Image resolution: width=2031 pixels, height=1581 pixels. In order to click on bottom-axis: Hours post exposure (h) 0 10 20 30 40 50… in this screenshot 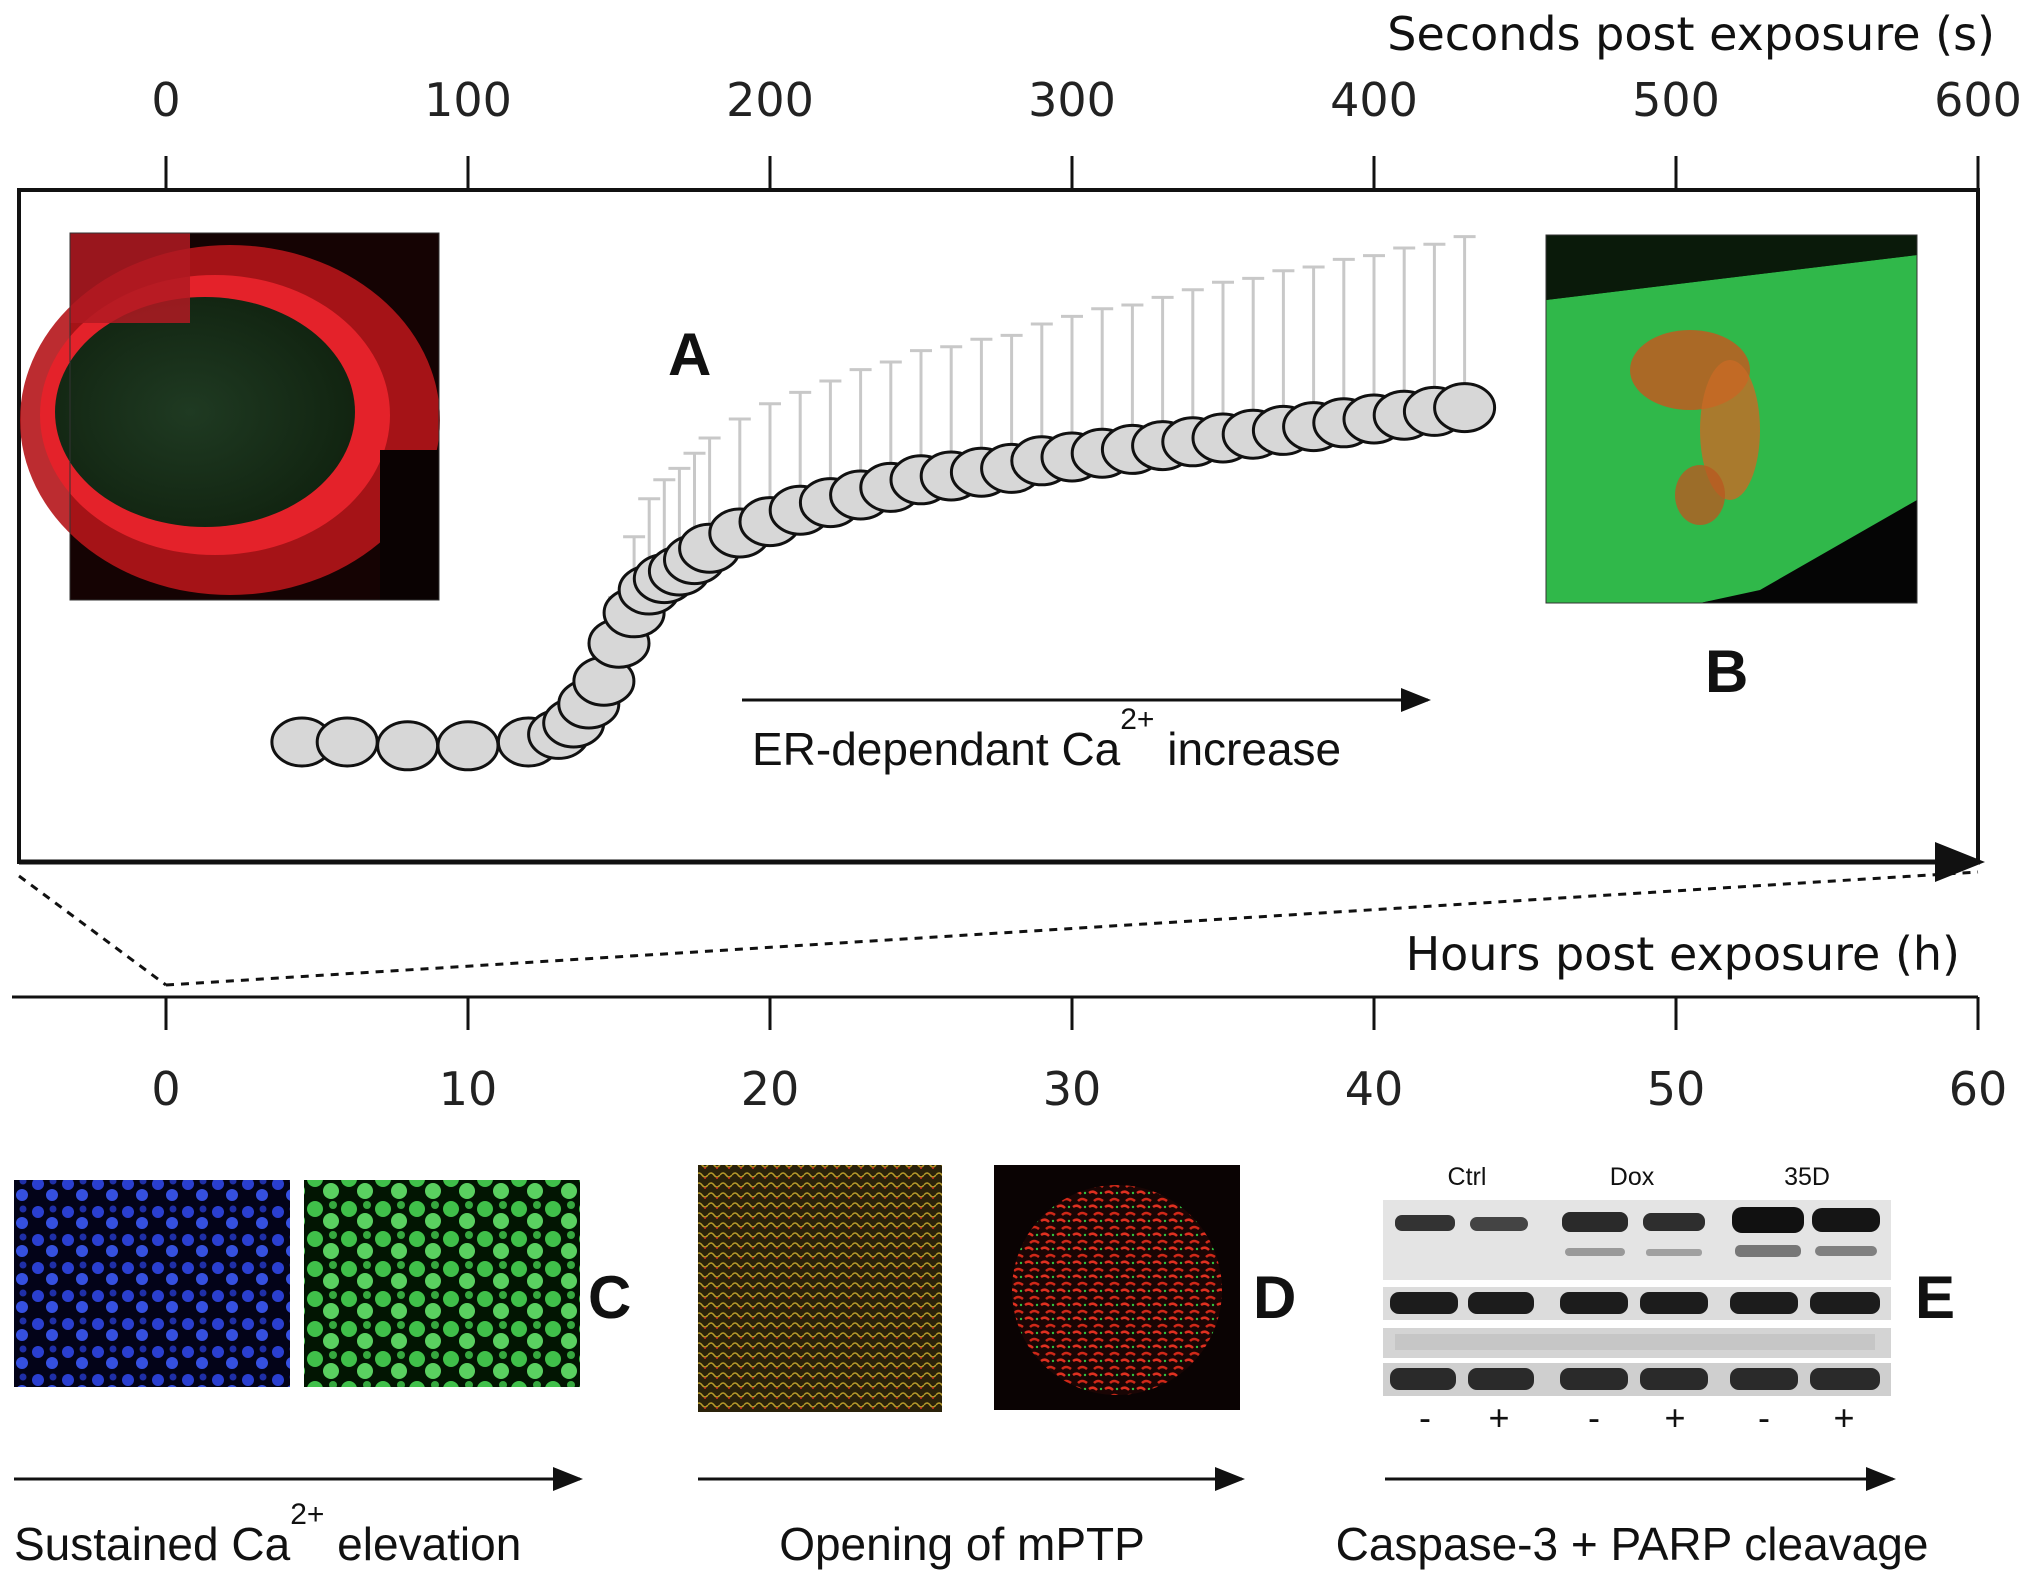, I will do `click(1009, 1021)`.